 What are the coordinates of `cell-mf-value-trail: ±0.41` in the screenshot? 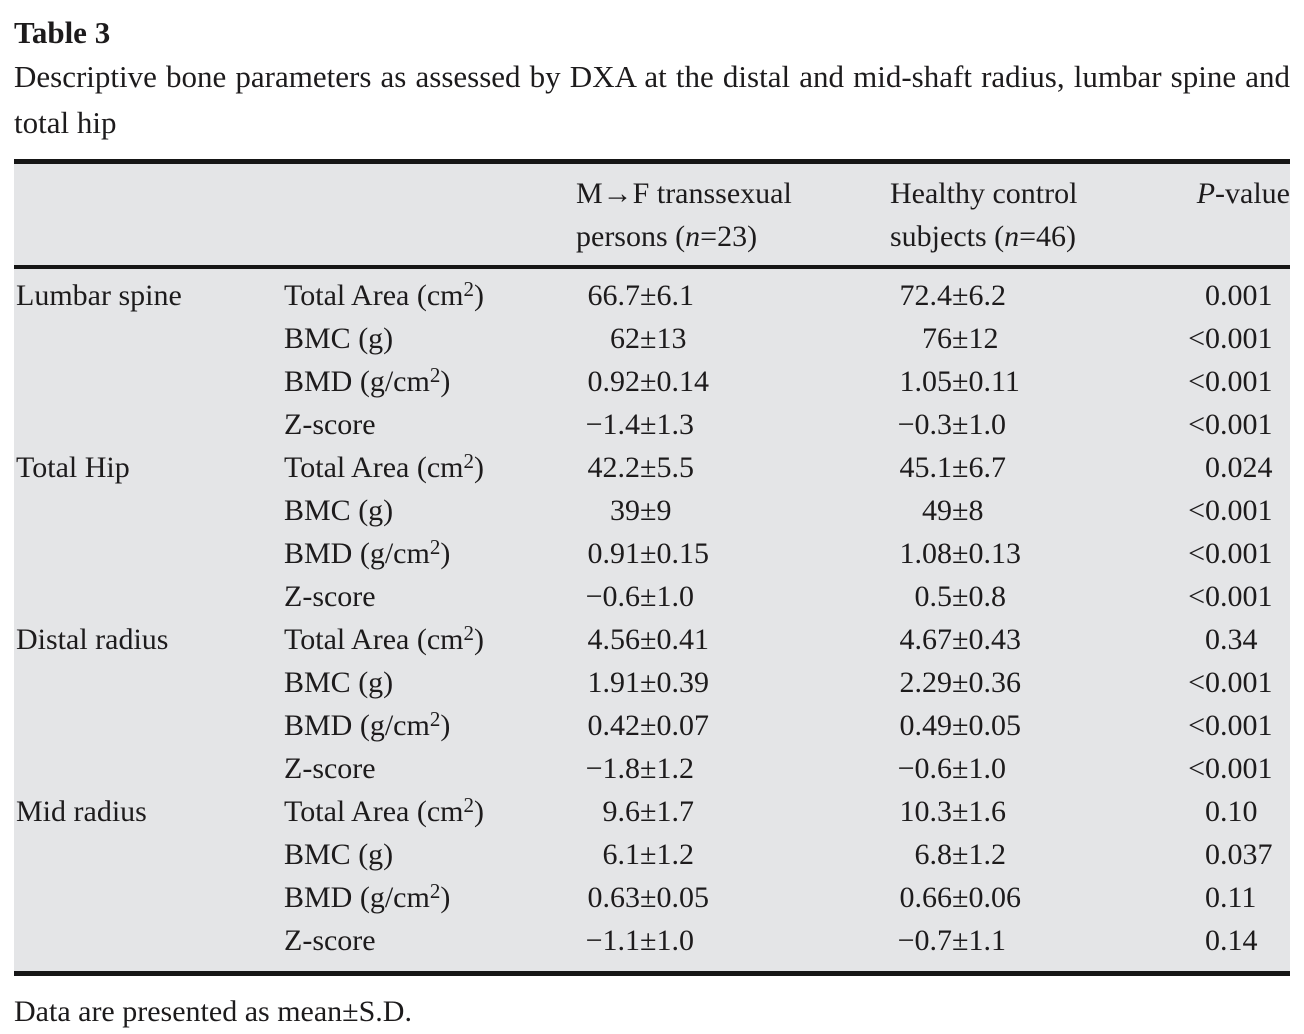 It's located at (674, 639).